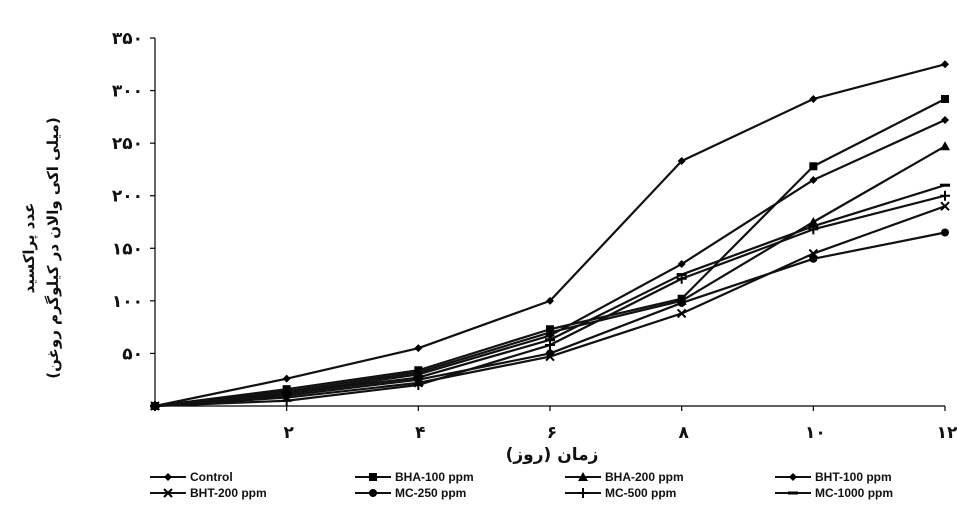 The width and height of the screenshot is (957, 508). What do you see at coordinates (815, 433) in the screenshot?
I see `x-tick-label: ۱۰` at bounding box center [815, 433].